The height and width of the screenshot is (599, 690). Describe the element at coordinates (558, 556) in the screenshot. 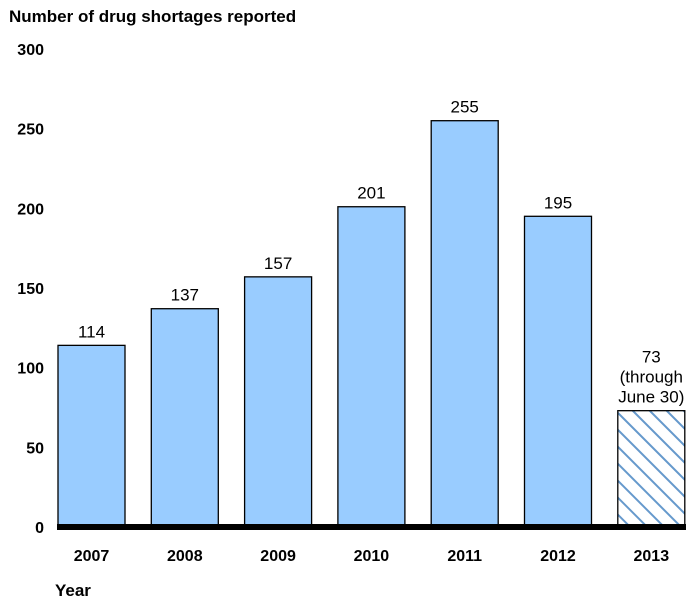

I see `x-tick-label-2012: 2012` at that location.